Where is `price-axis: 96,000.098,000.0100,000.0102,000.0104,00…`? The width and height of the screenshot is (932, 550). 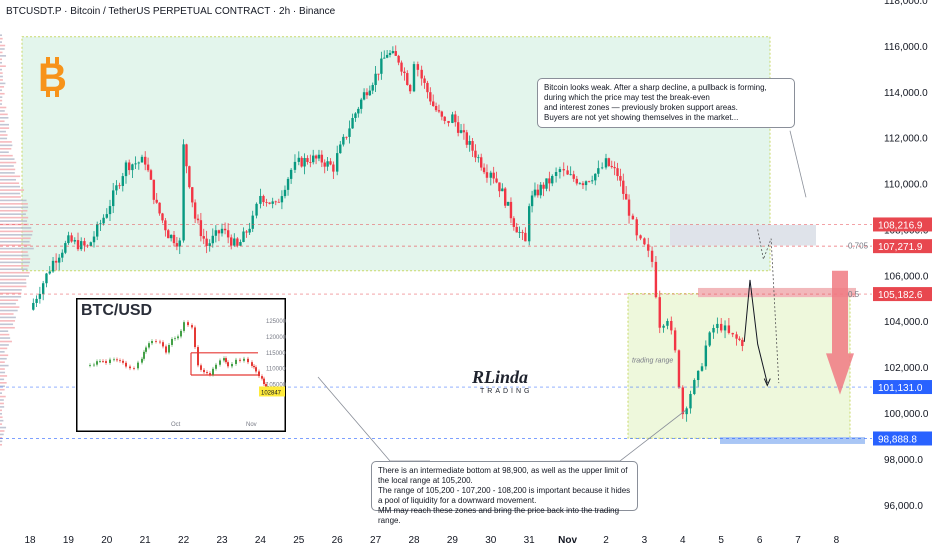
price-axis: 96,000.098,000.0100,000.0102,000.0104,00… is located at coordinates (902, 275).